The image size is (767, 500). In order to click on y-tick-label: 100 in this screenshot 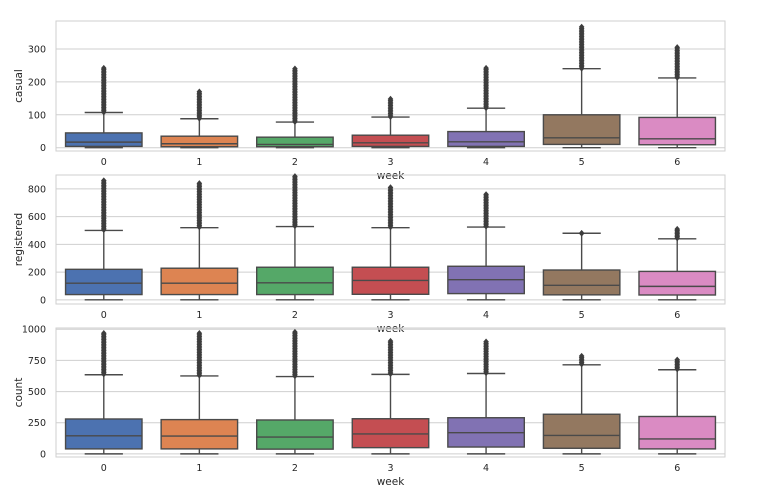, I will do `click(37, 115)`.